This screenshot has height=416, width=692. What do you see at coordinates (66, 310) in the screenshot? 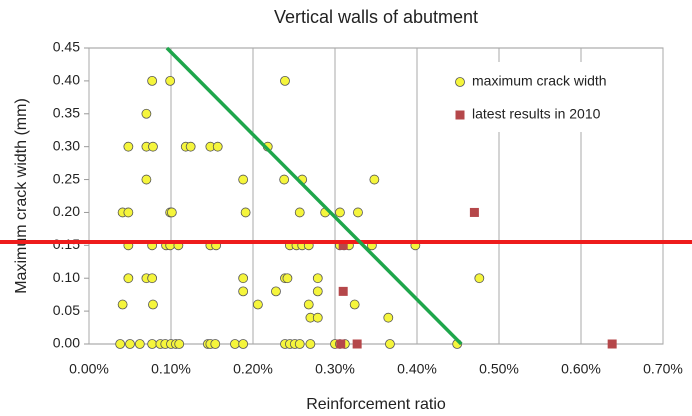
I see `y-tick-label: 0.05` at bounding box center [66, 310].